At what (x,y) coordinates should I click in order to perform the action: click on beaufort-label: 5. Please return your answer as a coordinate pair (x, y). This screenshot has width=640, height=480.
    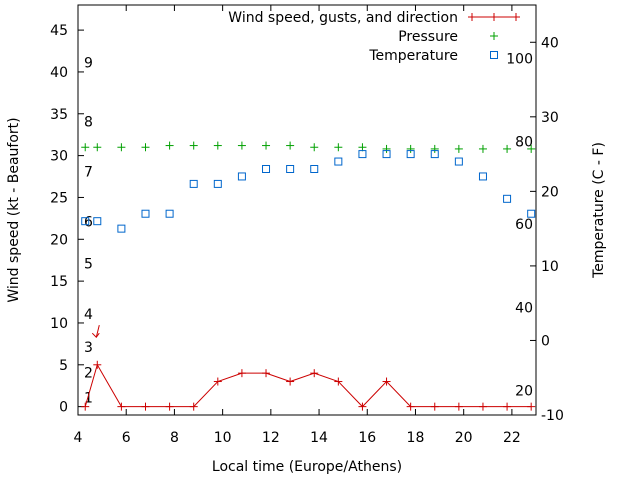
    Looking at the image, I should click on (88, 265).